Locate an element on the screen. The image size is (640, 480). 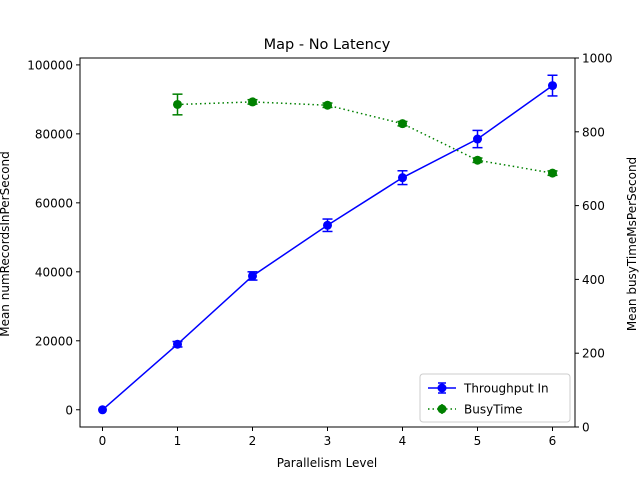
chart-title: Map - No Latency is located at coordinates (327, 45).